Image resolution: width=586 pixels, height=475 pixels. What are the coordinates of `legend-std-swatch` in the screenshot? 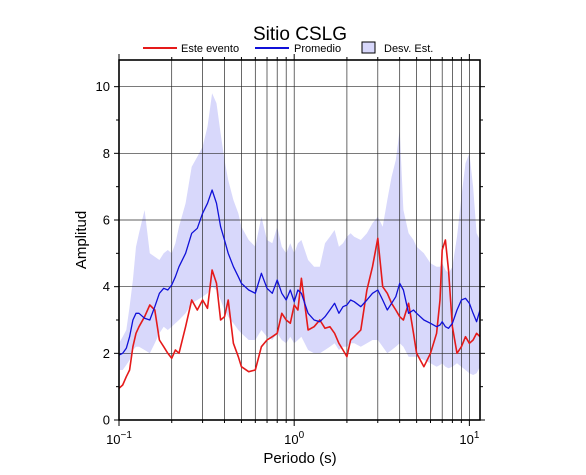 It's located at (368, 47).